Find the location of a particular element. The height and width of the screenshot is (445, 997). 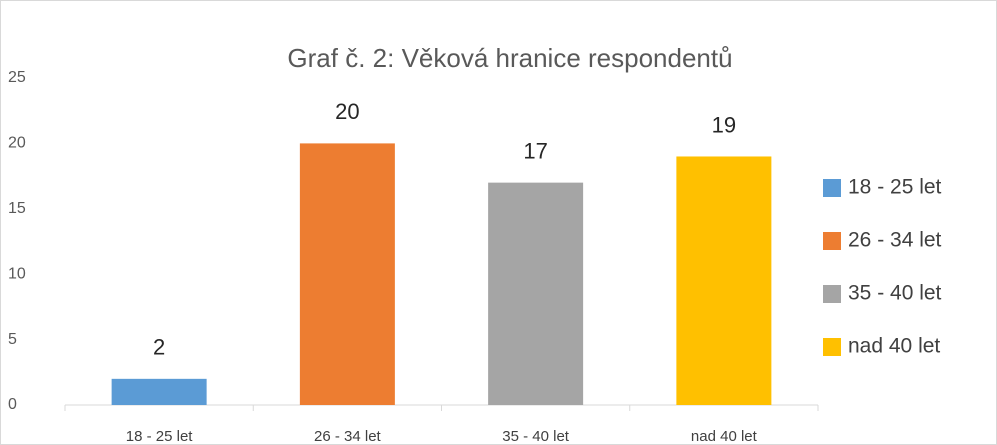

y-tick-label: 5 is located at coordinates (12, 339).